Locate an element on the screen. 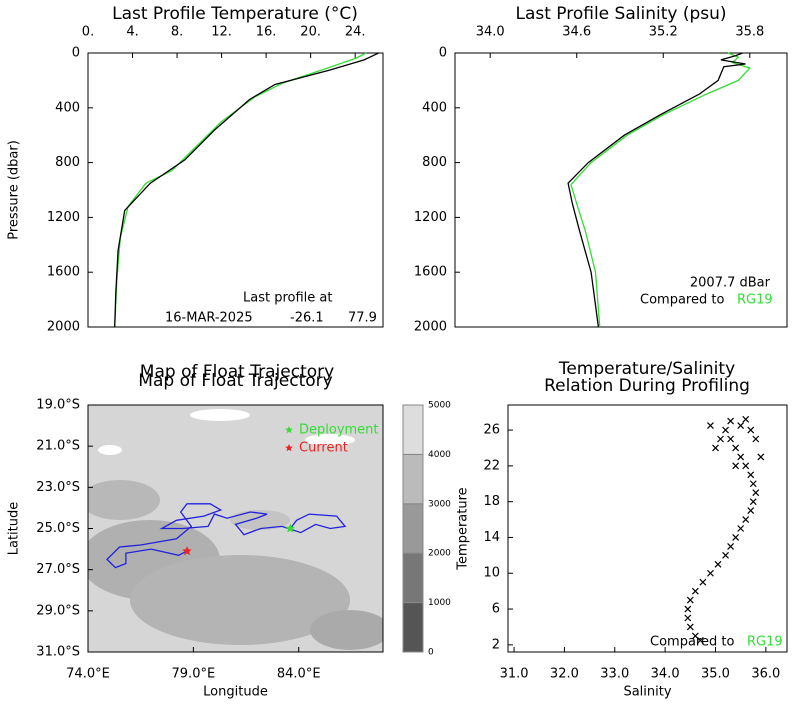 Image resolution: width=800 pixels, height=704 pixels. y-axis-label: Latitude is located at coordinates (14, 529).